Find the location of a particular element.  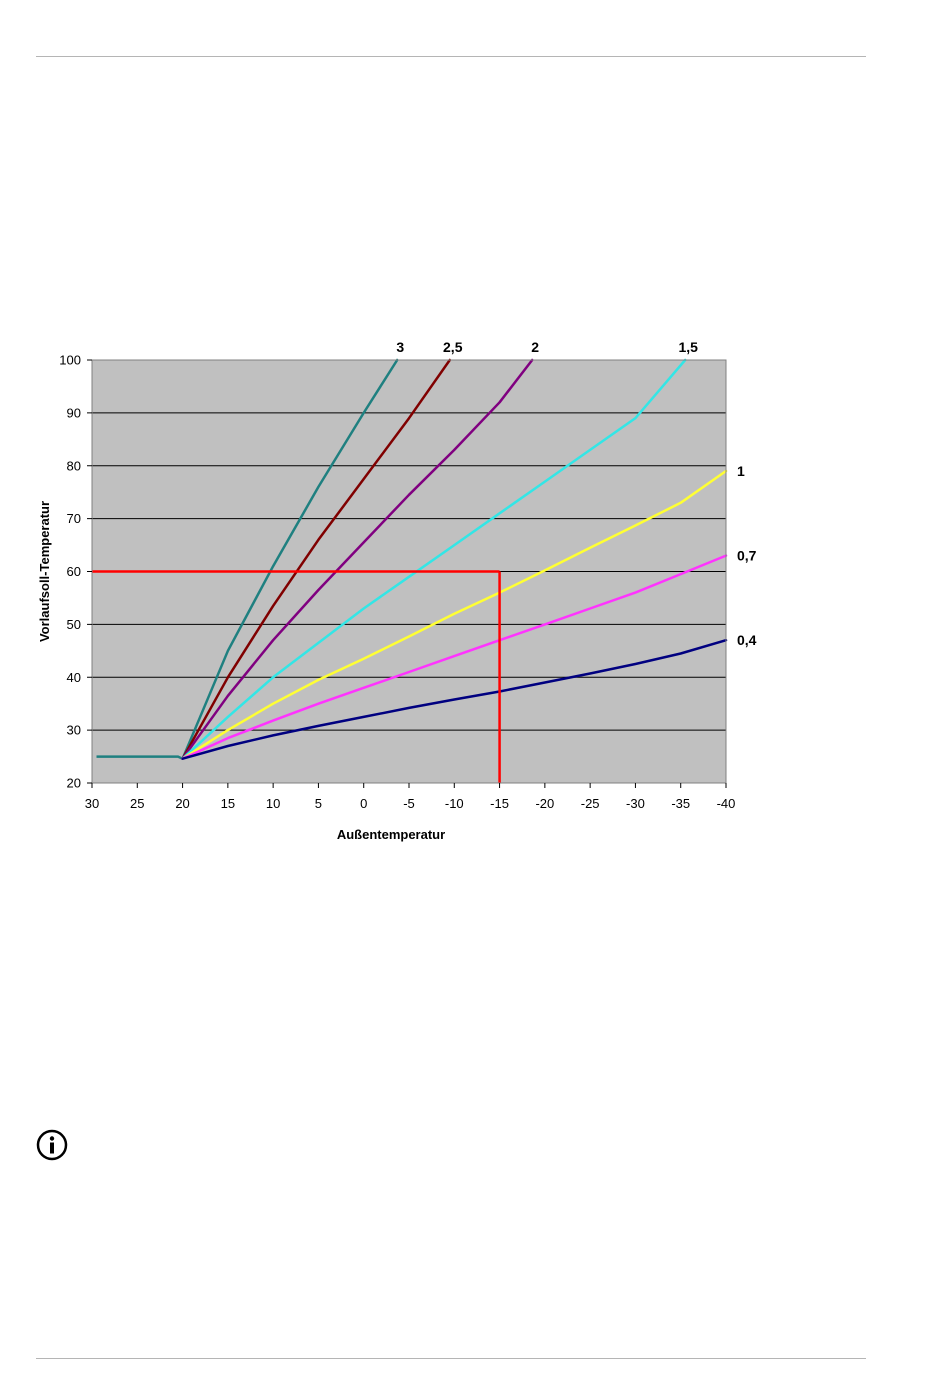

x-tick-label: 15 is located at coordinates (228, 803).